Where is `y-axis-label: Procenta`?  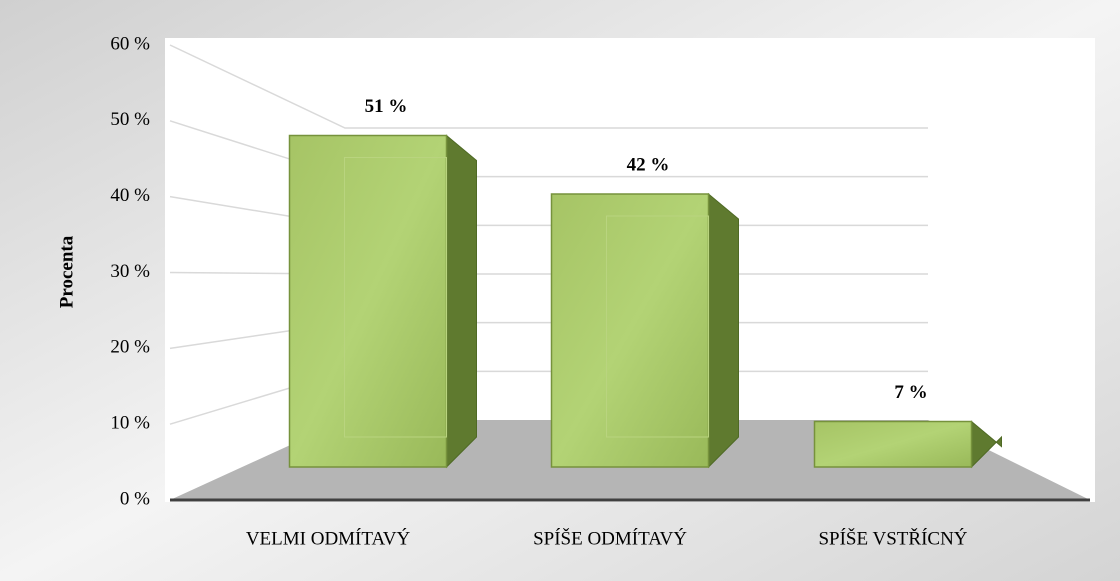 y-axis-label: Procenta is located at coordinates (66, 271).